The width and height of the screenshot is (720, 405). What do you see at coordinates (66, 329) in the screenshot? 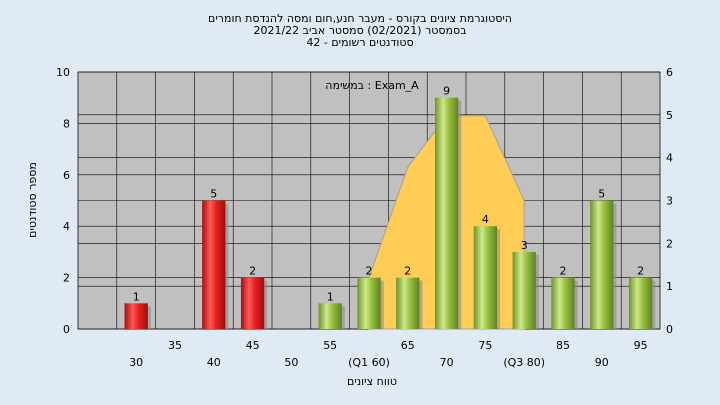
I see `y-tick-label: 0` at bounding box center [66, 329].